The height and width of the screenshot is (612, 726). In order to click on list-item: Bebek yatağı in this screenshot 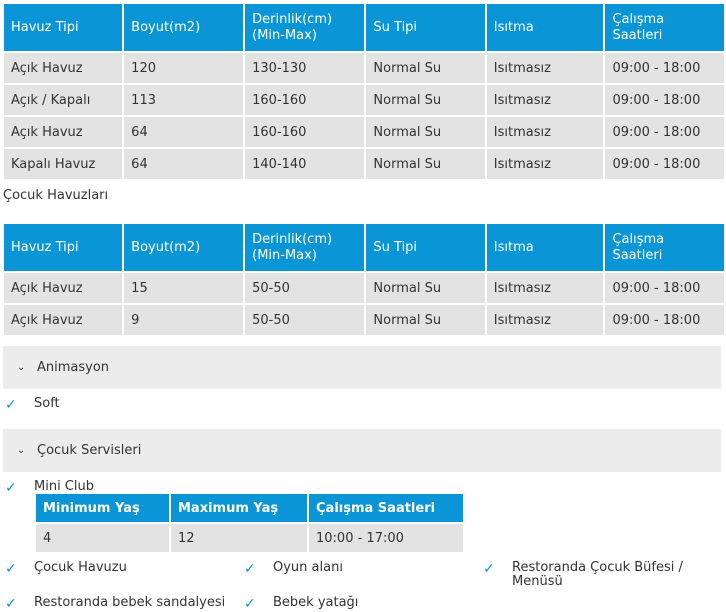, I will do `click(316, 602)`.